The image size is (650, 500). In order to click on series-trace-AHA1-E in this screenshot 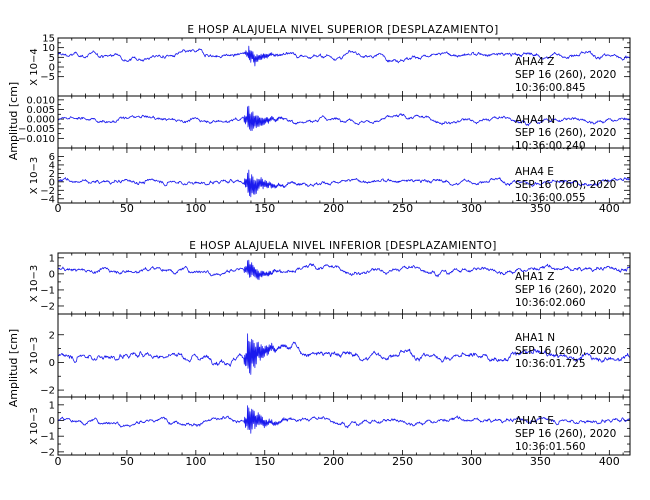, I will do `click(344, 419)`.